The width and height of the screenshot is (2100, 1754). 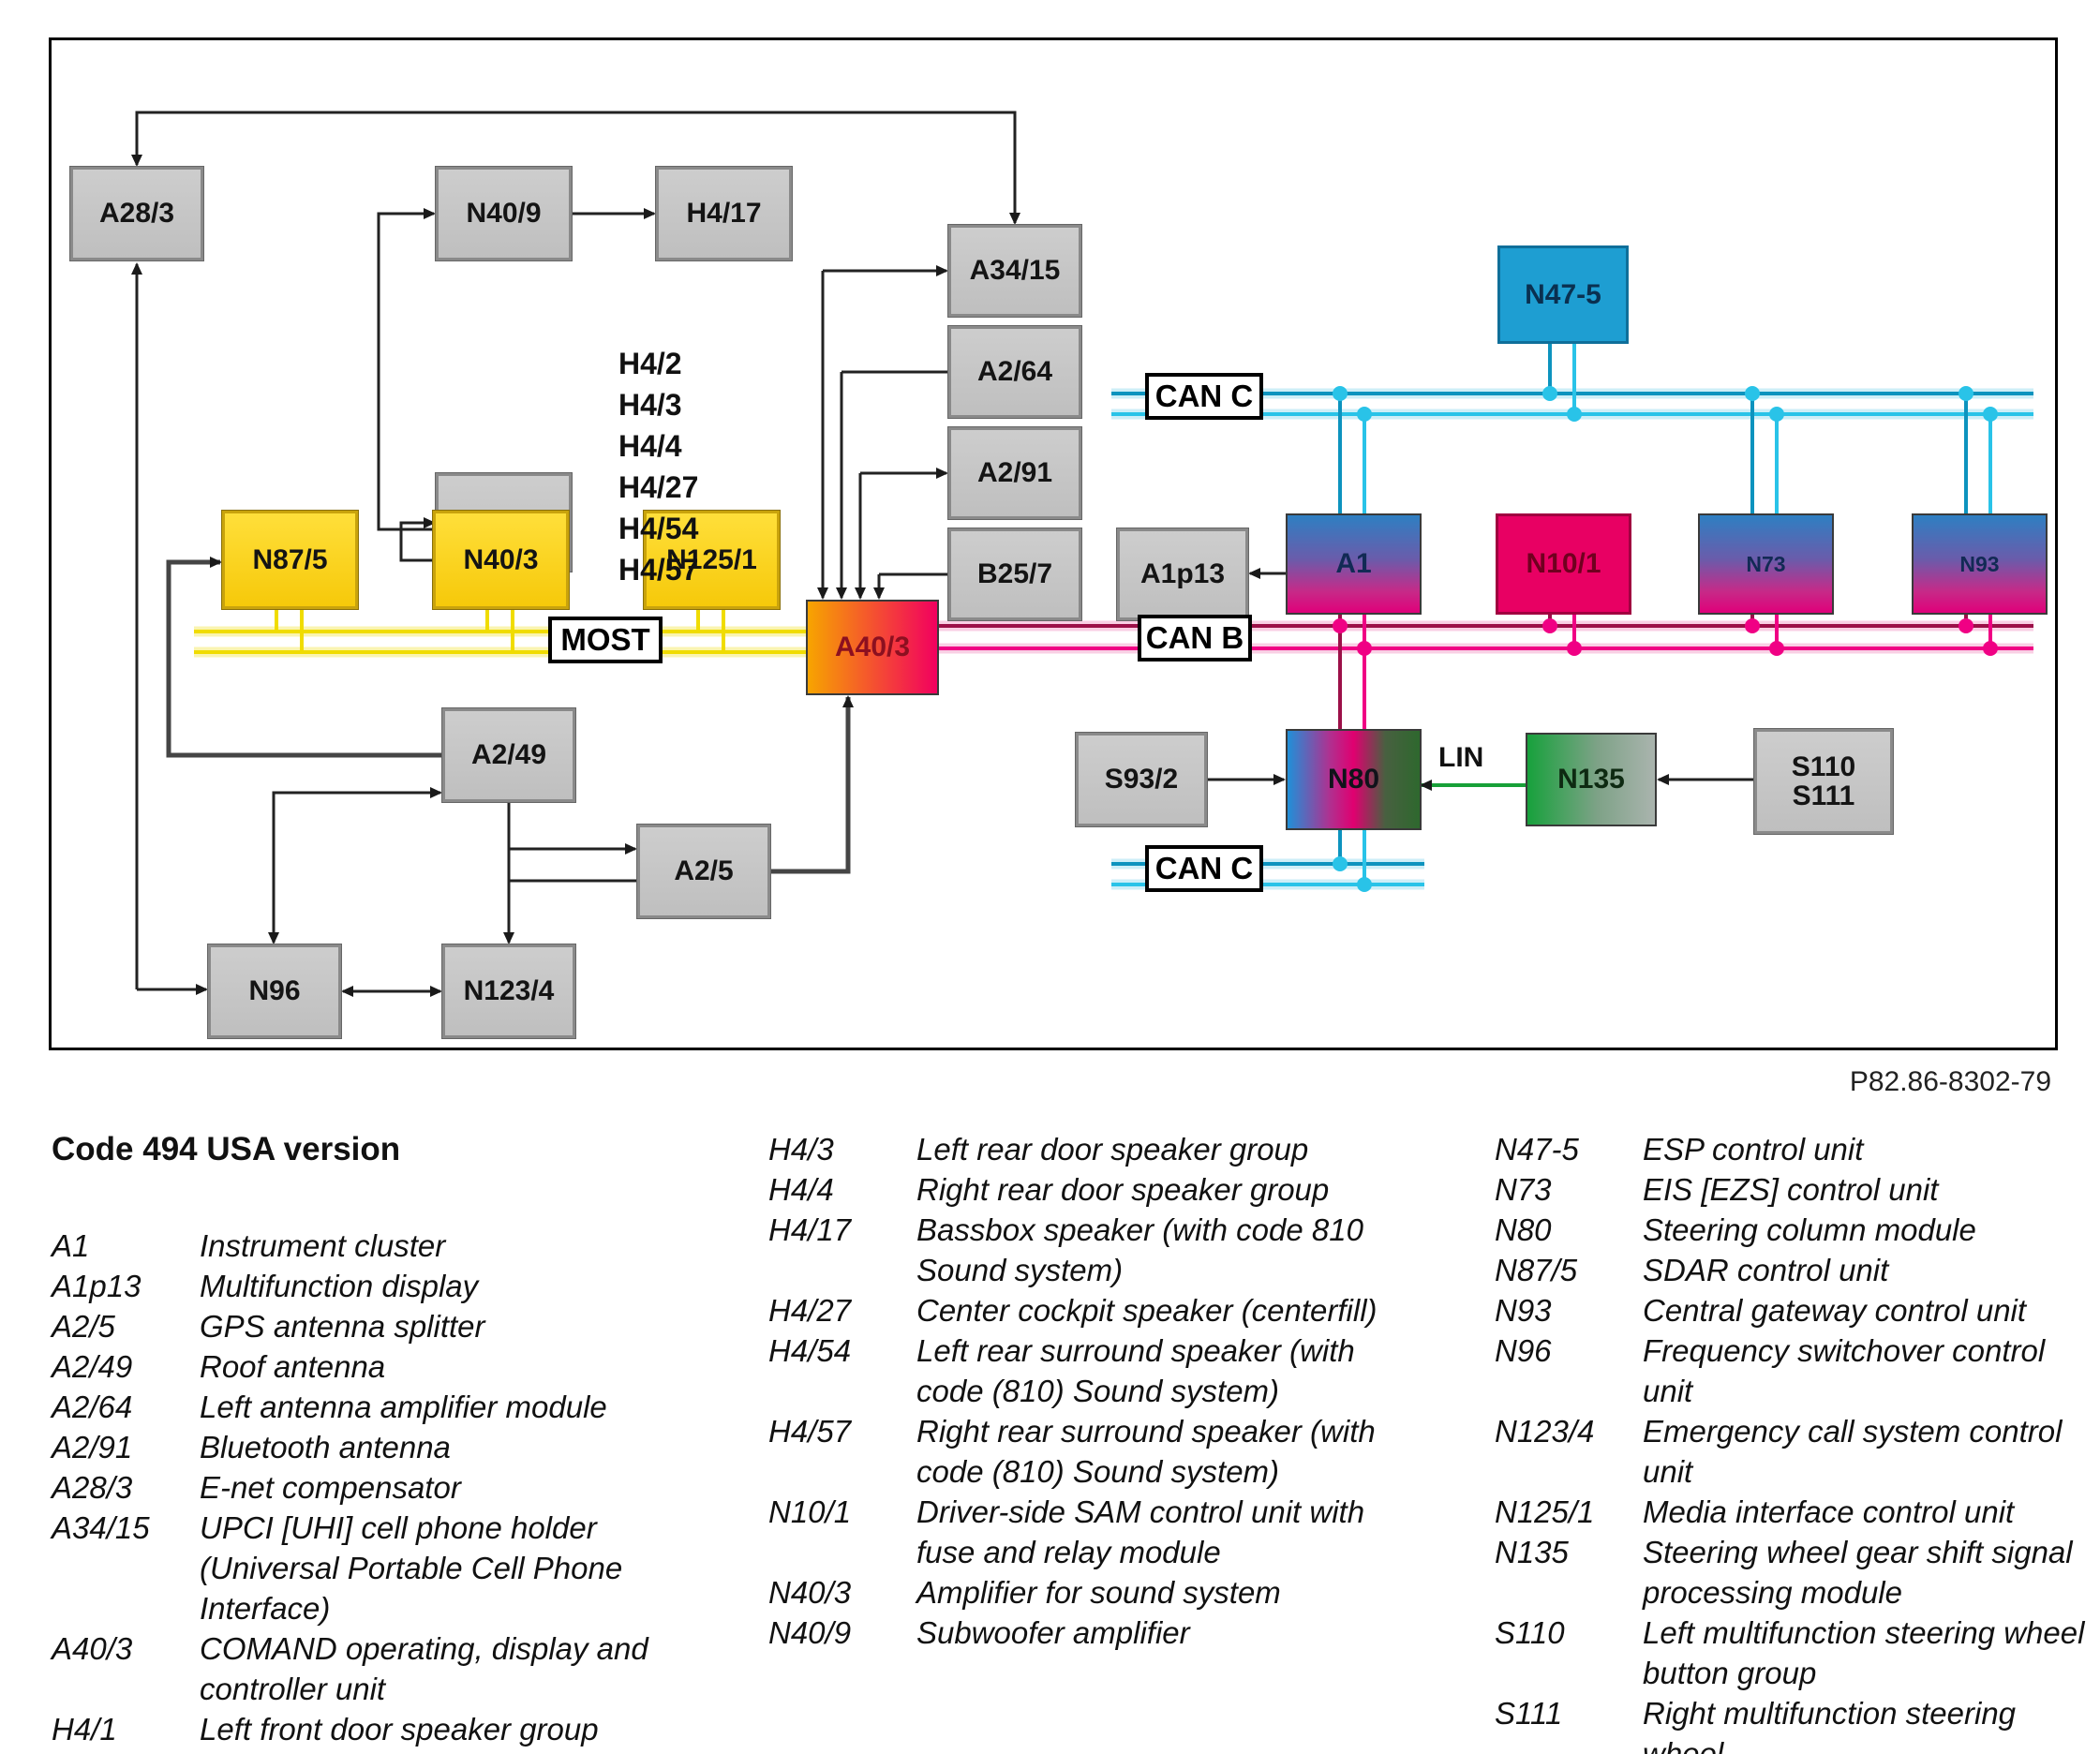 I want to click on figure-number: P82.86-8302-79, so click(x=1950, y=1081).